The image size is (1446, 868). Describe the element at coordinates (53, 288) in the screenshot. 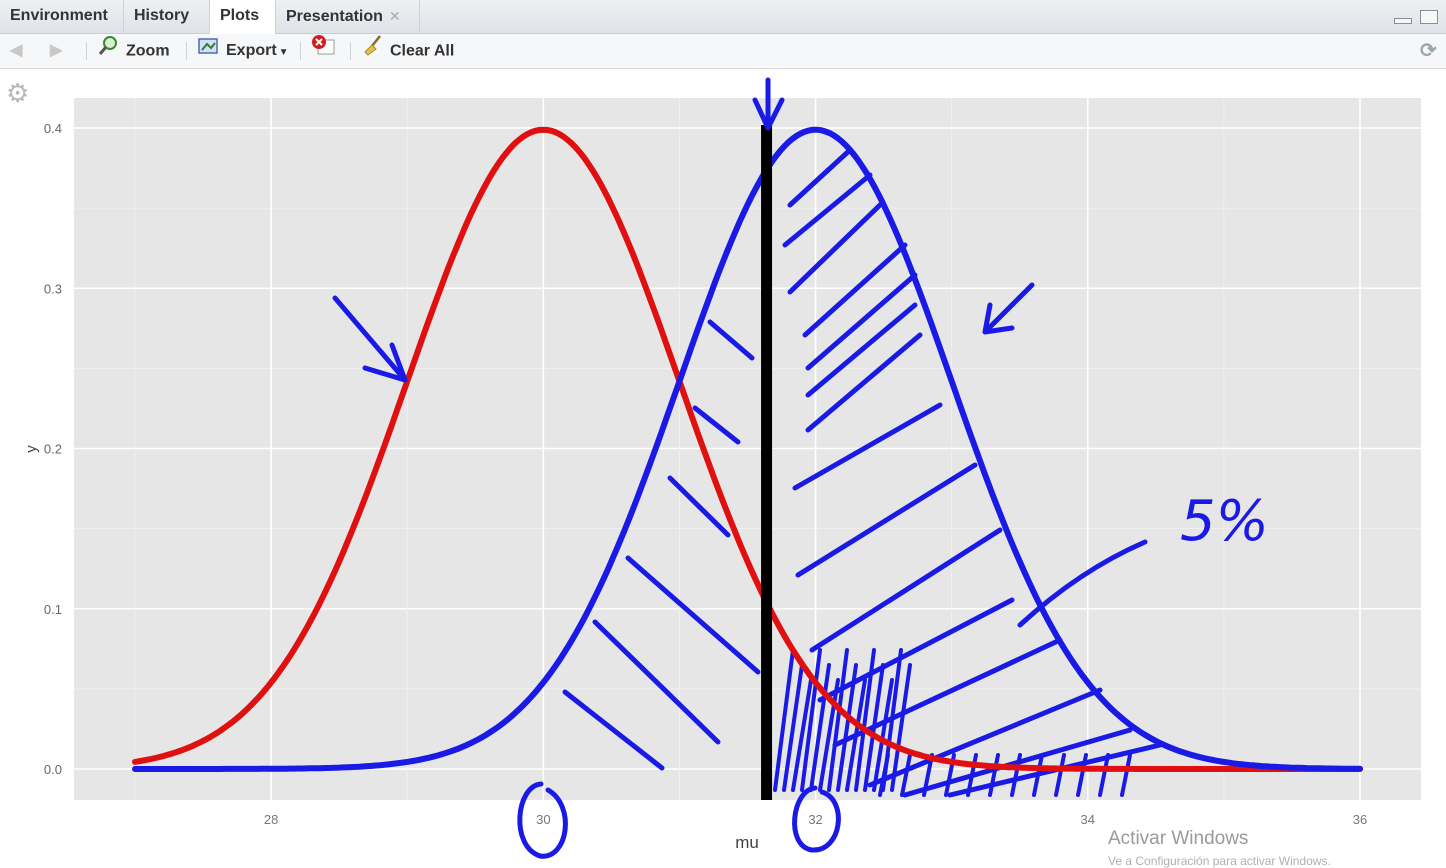

I see `y-tick-label: 0.3` at that location.